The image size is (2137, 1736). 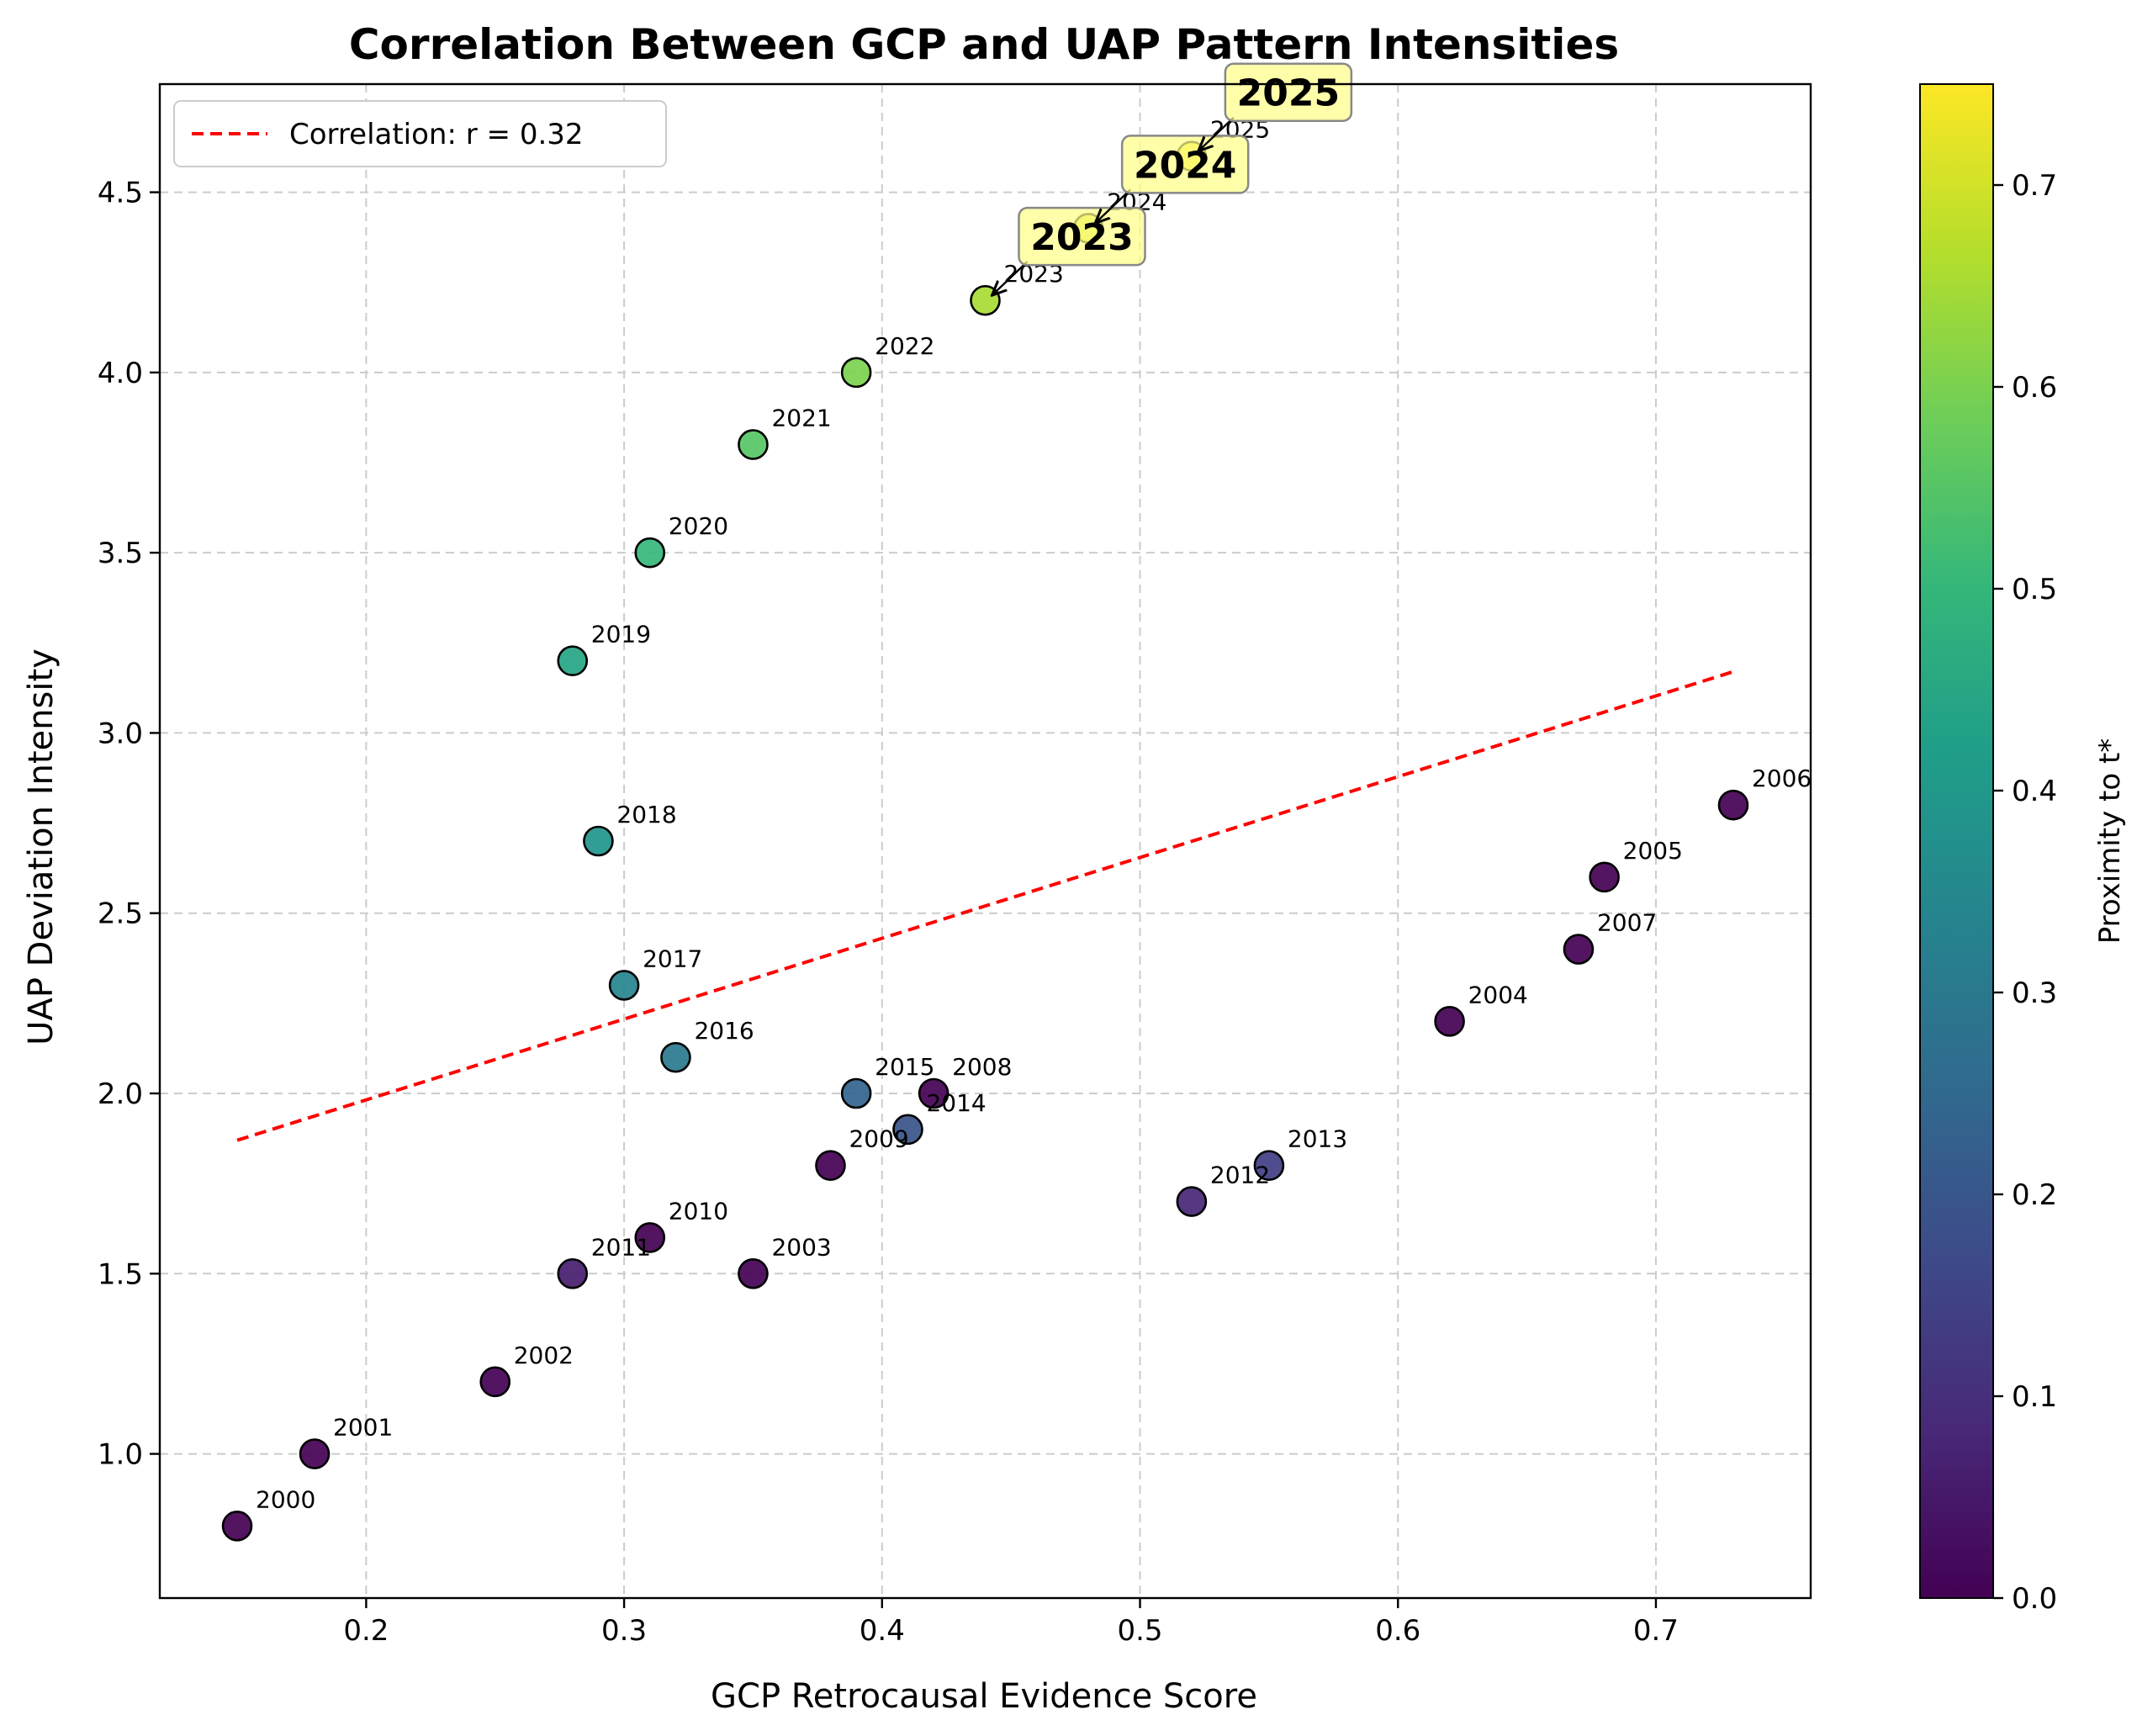 I want to click on point-label: 2003, so click(x=801, y=1247).